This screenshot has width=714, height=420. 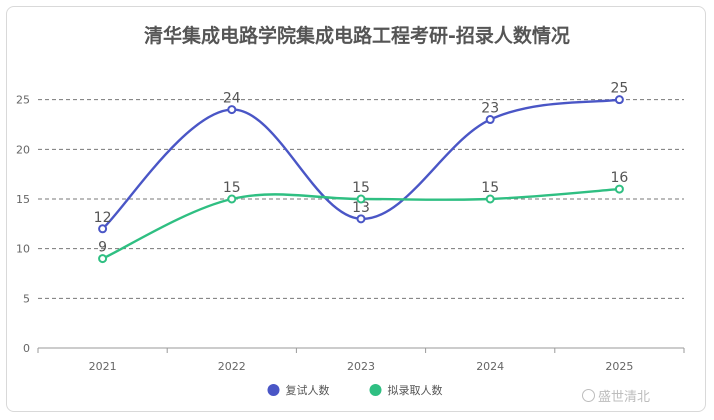 I want to click on data-label: 23, so click(x=490, y=109).